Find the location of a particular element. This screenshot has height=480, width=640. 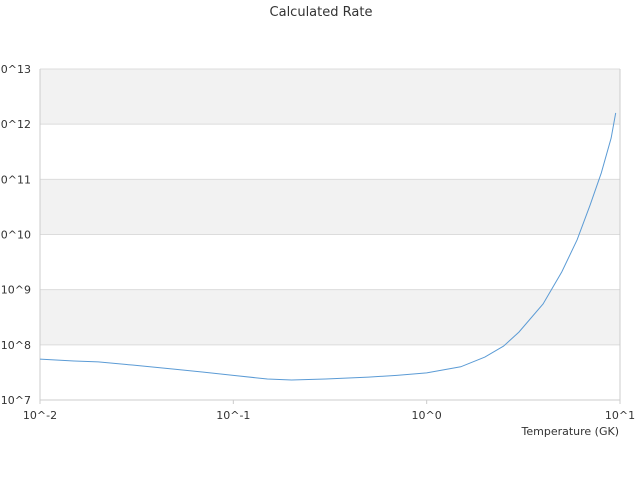

x-tick-label: 10^-2 is located at coordinates (40, 415).